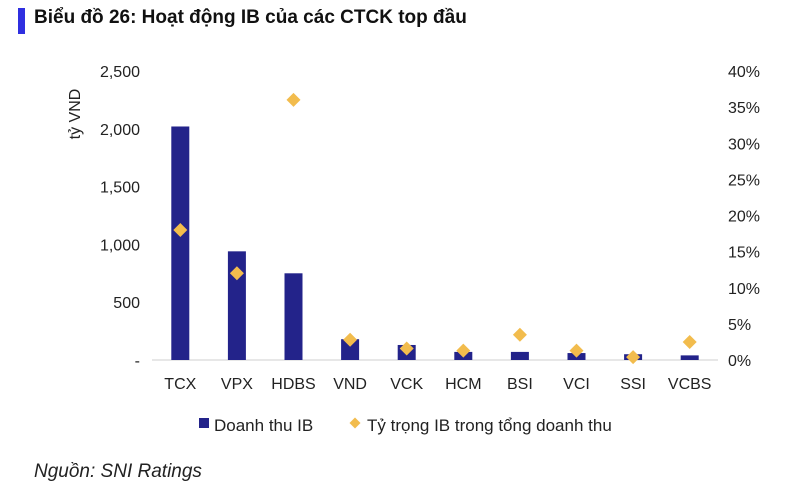 This screenshot has width=810, height=490. What do you see at coordinates (489, 425) in the screenshot?
I see `legend-label: Tỷ trọng IB trong tổng doanh thu` at bounding box center [489, 425].